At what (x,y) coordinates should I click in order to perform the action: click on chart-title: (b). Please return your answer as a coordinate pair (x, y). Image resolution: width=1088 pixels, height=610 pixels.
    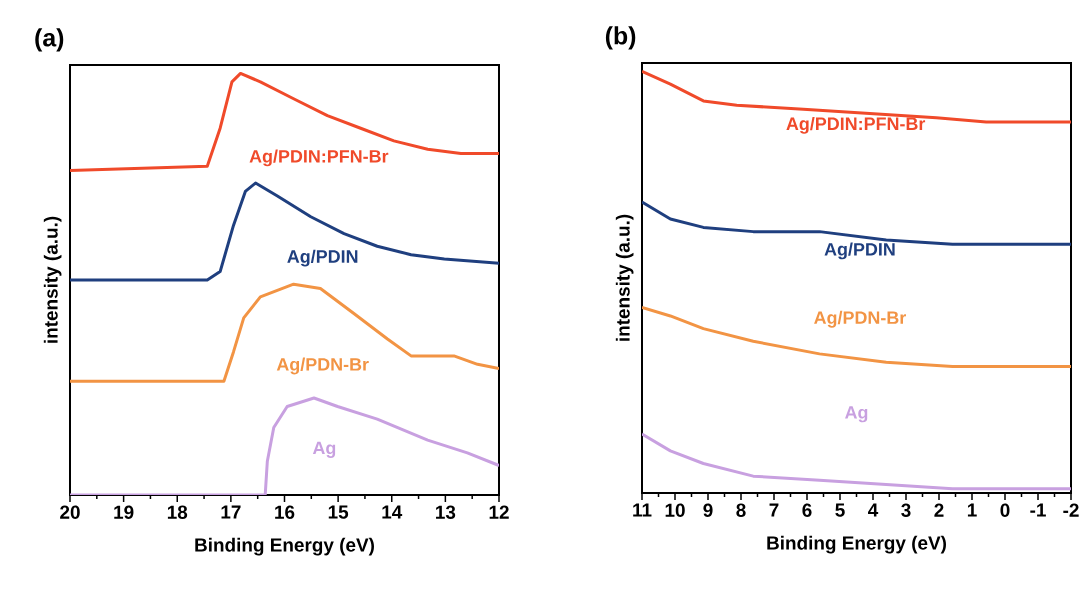
    Looking at the image, I should click on (620, 38).